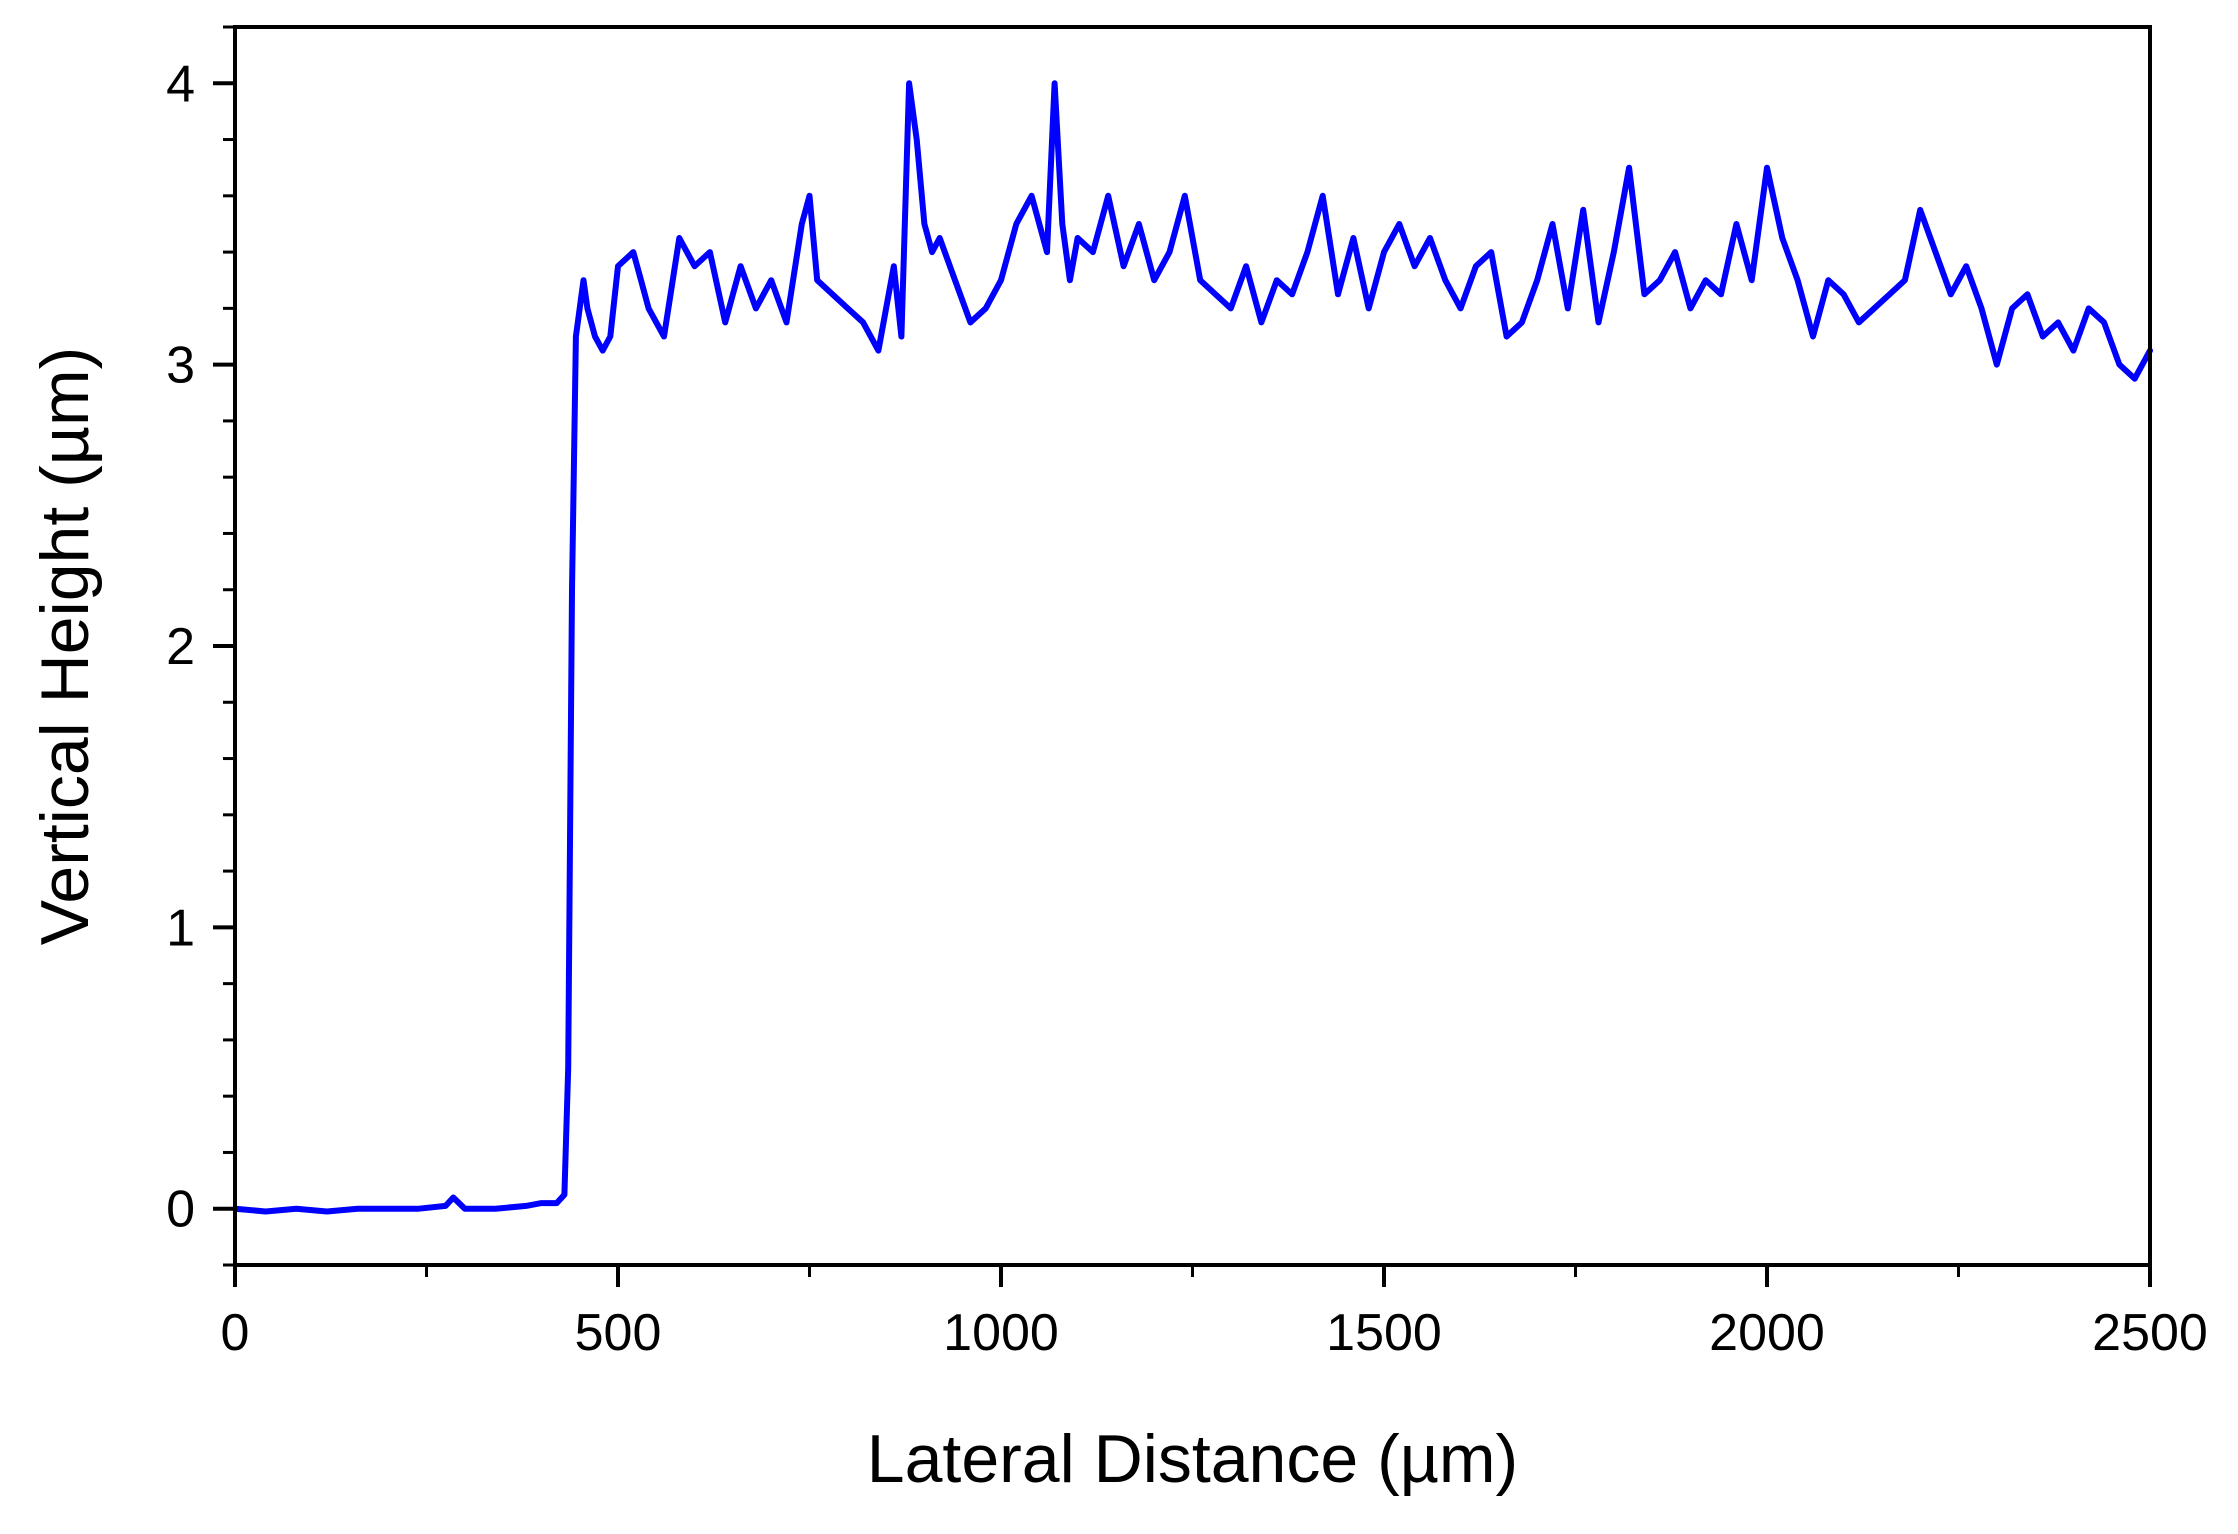  Describe the element at coordinates (180, 1210) in the screenshot. I see `y-tick-label: 0` at that location.